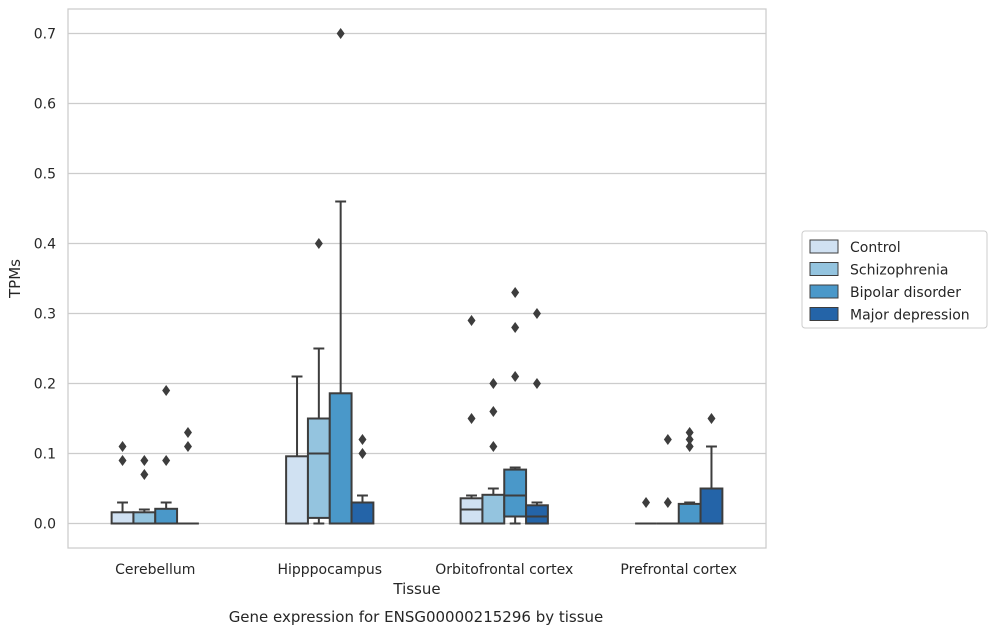 The width and height of the screenshot is (997, 634). What do you see at coordinates (45, 455) in the screenshot?
I see `y-tick-label: 0.1` at bounding box center [45, 455].